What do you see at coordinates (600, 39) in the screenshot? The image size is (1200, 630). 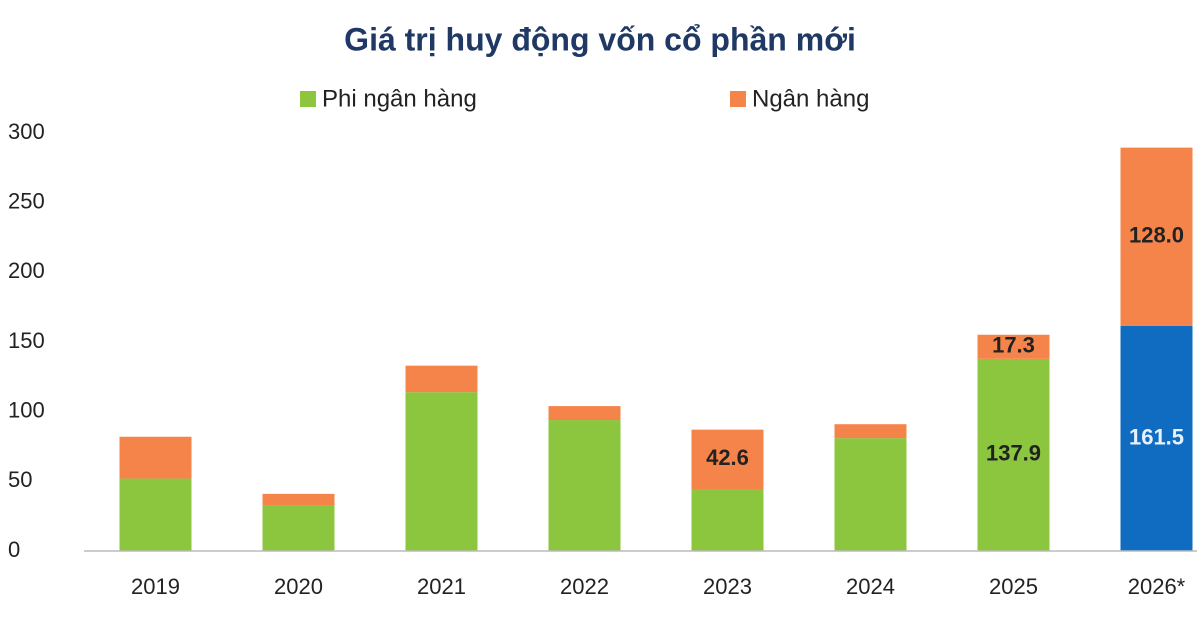 I see `chart-title: Giá trị huy động vốn cổ phần mới` at bounding box center [600, 39].